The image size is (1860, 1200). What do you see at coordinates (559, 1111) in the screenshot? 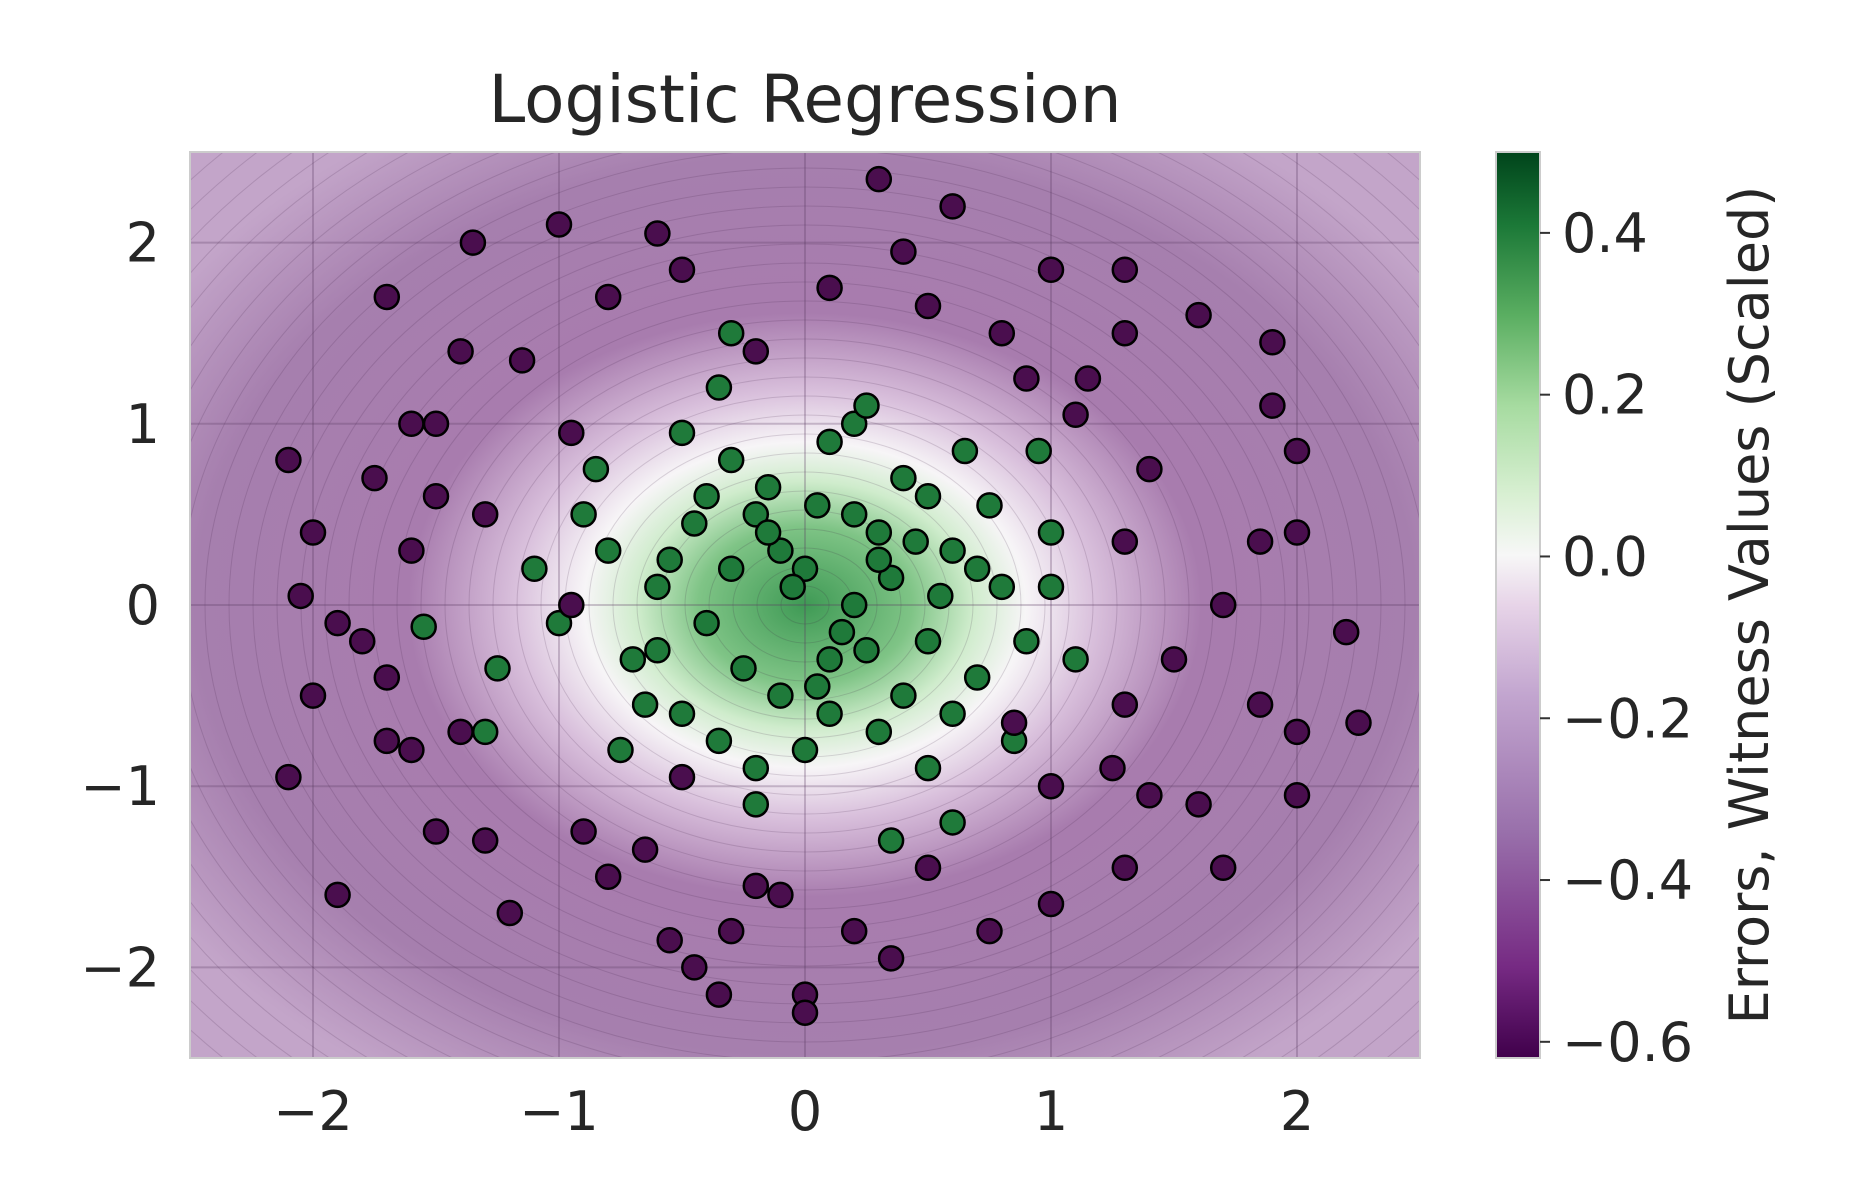
I see `x-tick-label: −1` at bounding box center [559, 1111].